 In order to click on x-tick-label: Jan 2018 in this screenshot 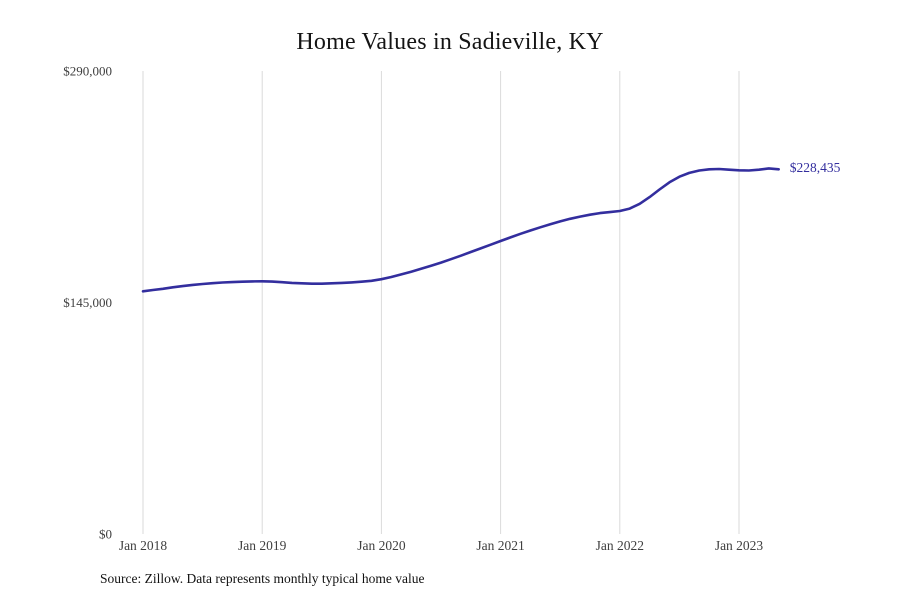, I will do `click(143, 545)`.